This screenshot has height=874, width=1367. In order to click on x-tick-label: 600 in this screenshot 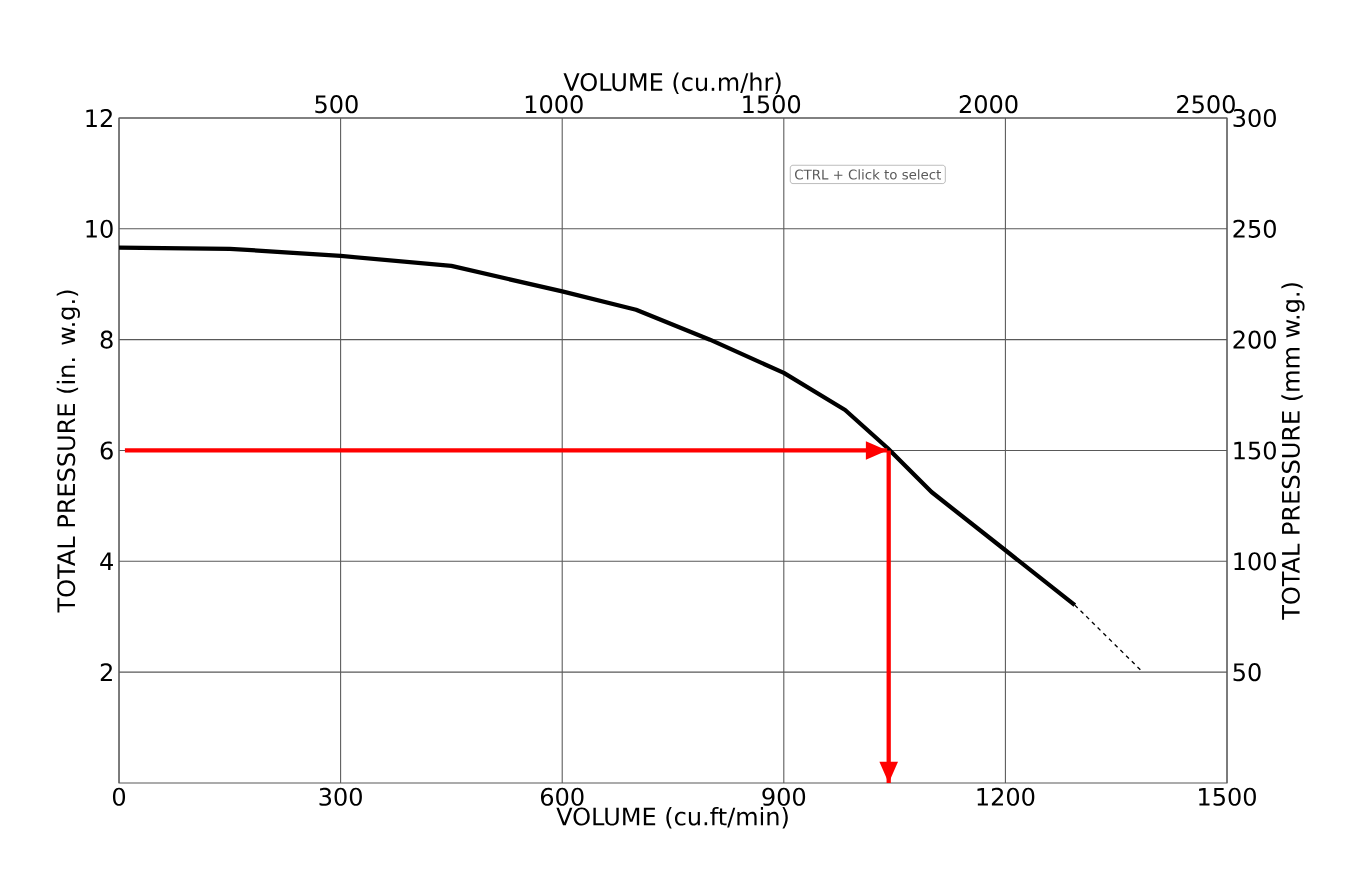, I will do `click(562, 796)`.